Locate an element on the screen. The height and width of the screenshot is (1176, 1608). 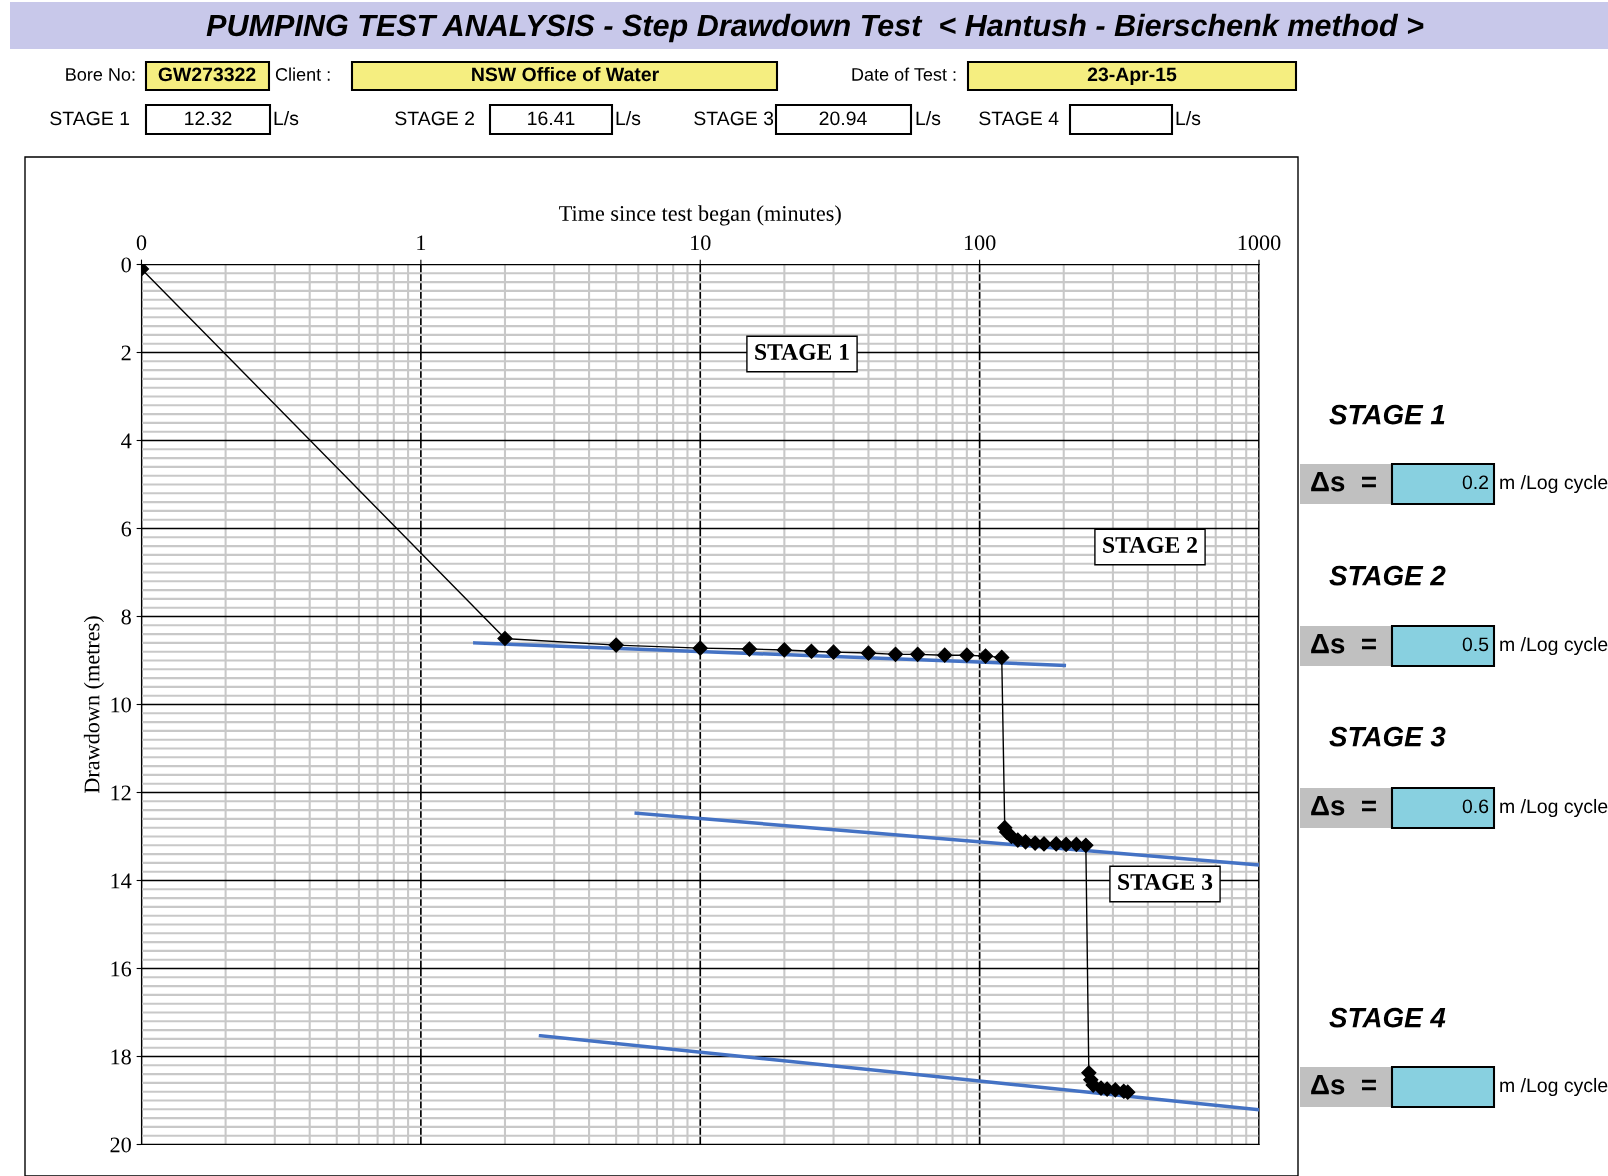
text: GW273322 is located at coordinates (207, 74).